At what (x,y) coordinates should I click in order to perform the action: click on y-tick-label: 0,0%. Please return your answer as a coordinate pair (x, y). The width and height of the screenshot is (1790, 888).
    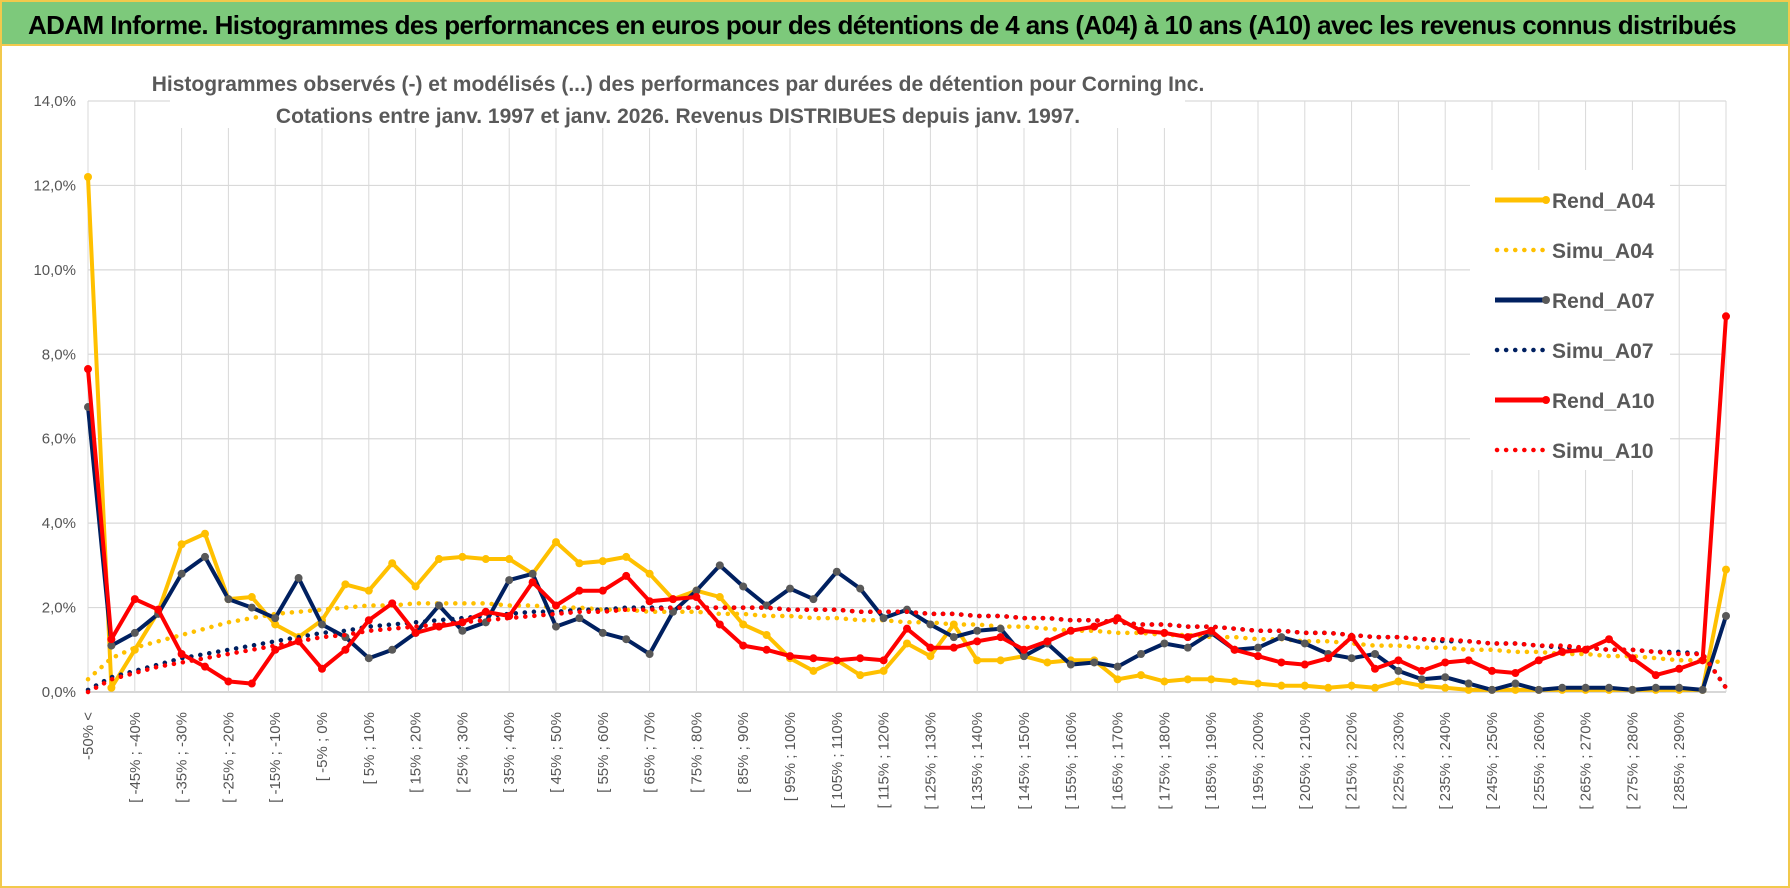
    Looking at the image, I should click on (59, 692).